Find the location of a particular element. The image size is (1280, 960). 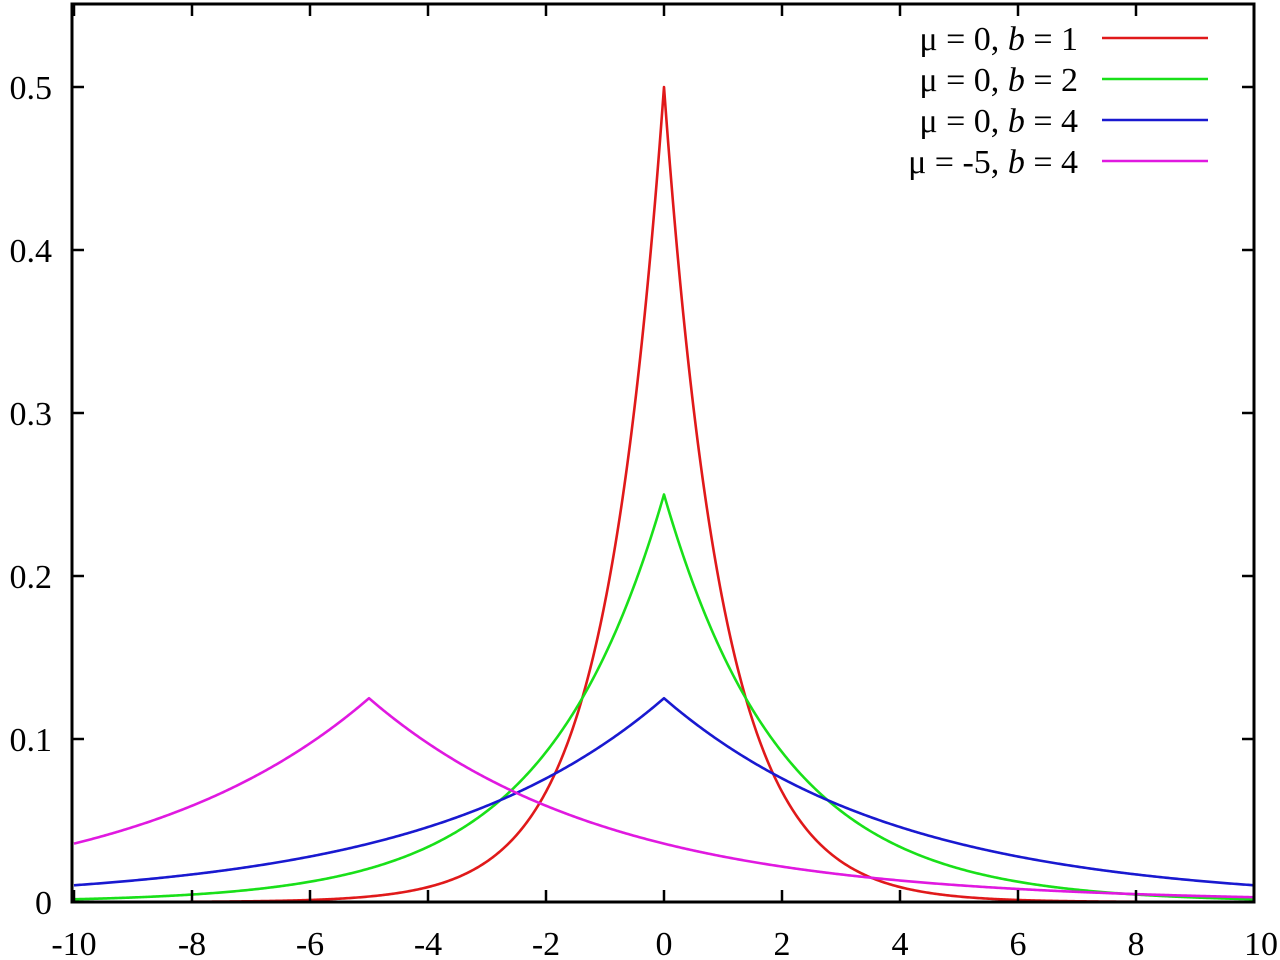

y-tick-label: 0.2 is located at coordinates (31, 577).